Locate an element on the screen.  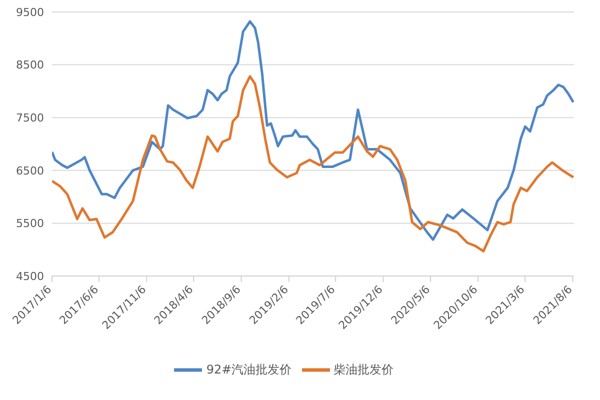
y-tick-label: 8500 is located at coordinates (30, 65).